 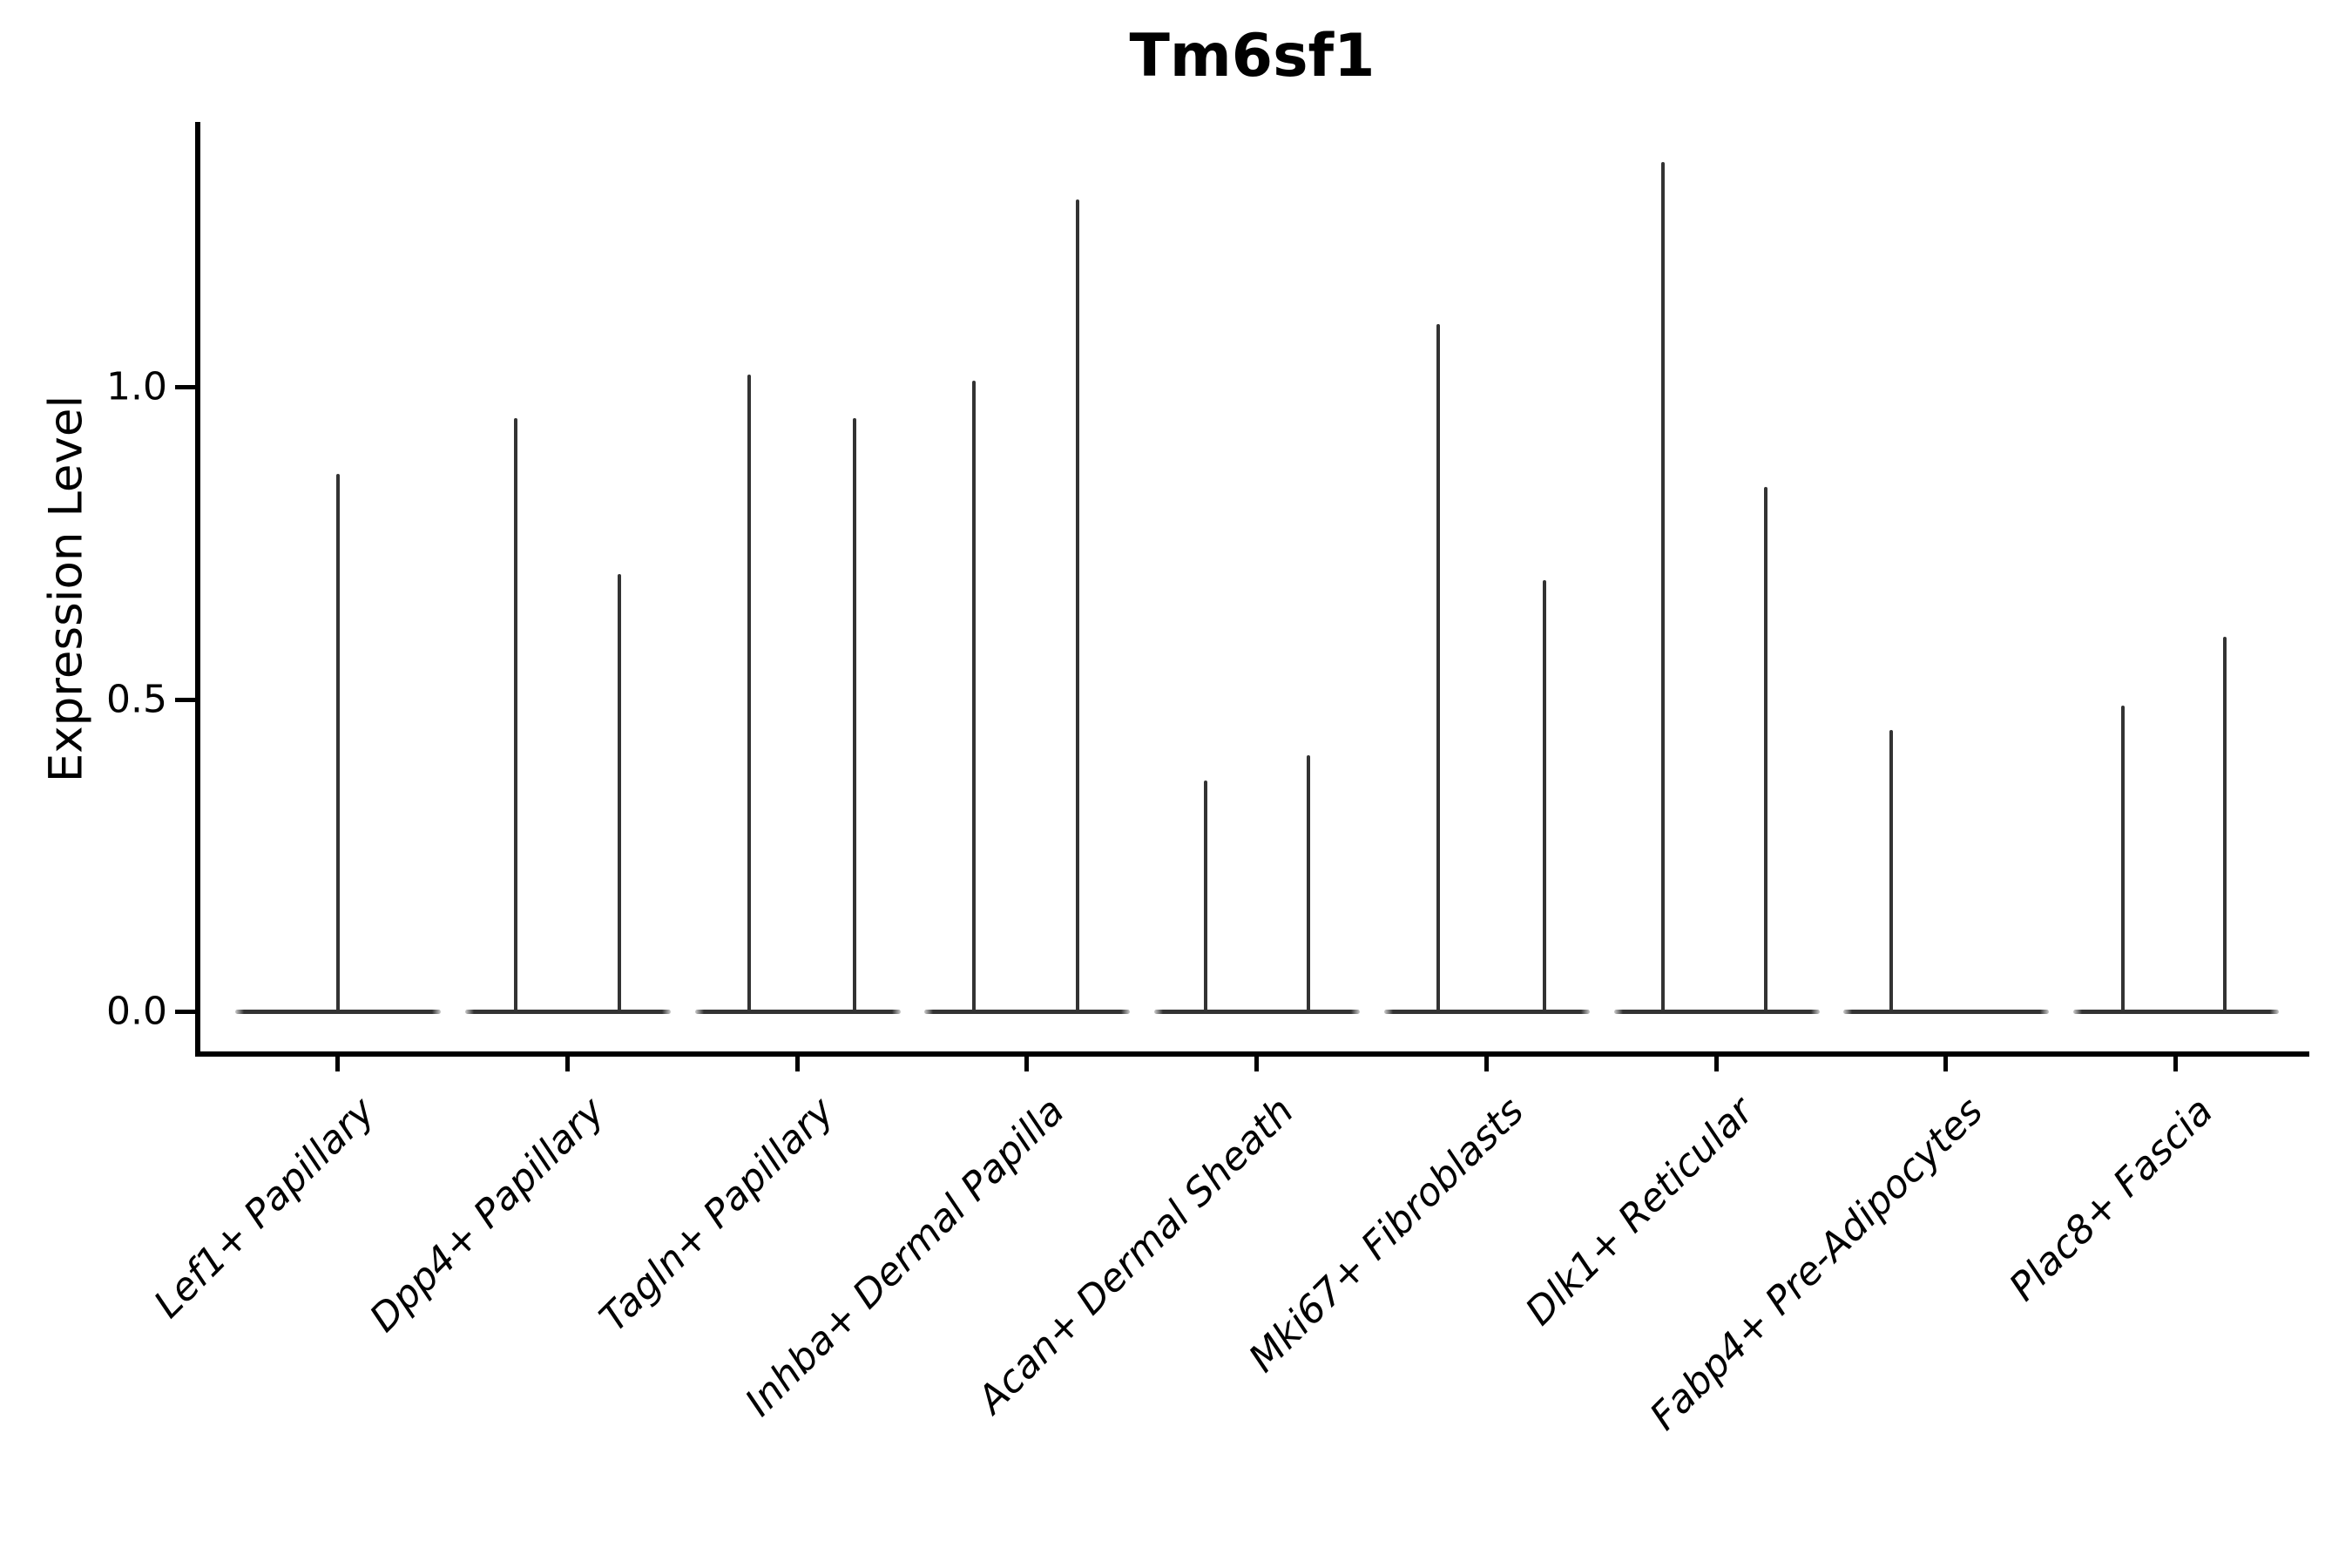 I want to click on y-axis-tick-label: 0.0, so click(x=136, y=1012).